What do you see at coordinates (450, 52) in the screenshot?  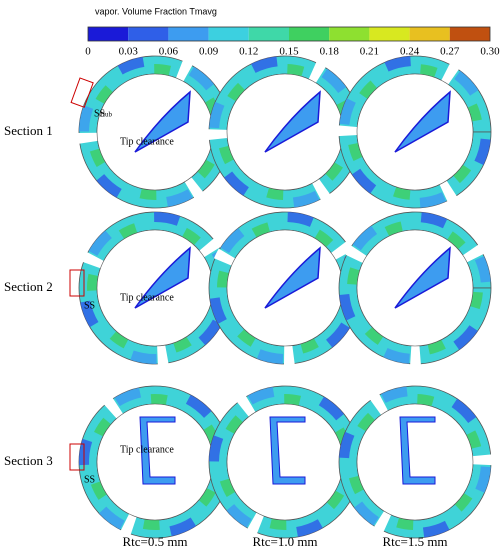 I see `colorbar-tick-label: 0.27` at bounding box center [450, 52].